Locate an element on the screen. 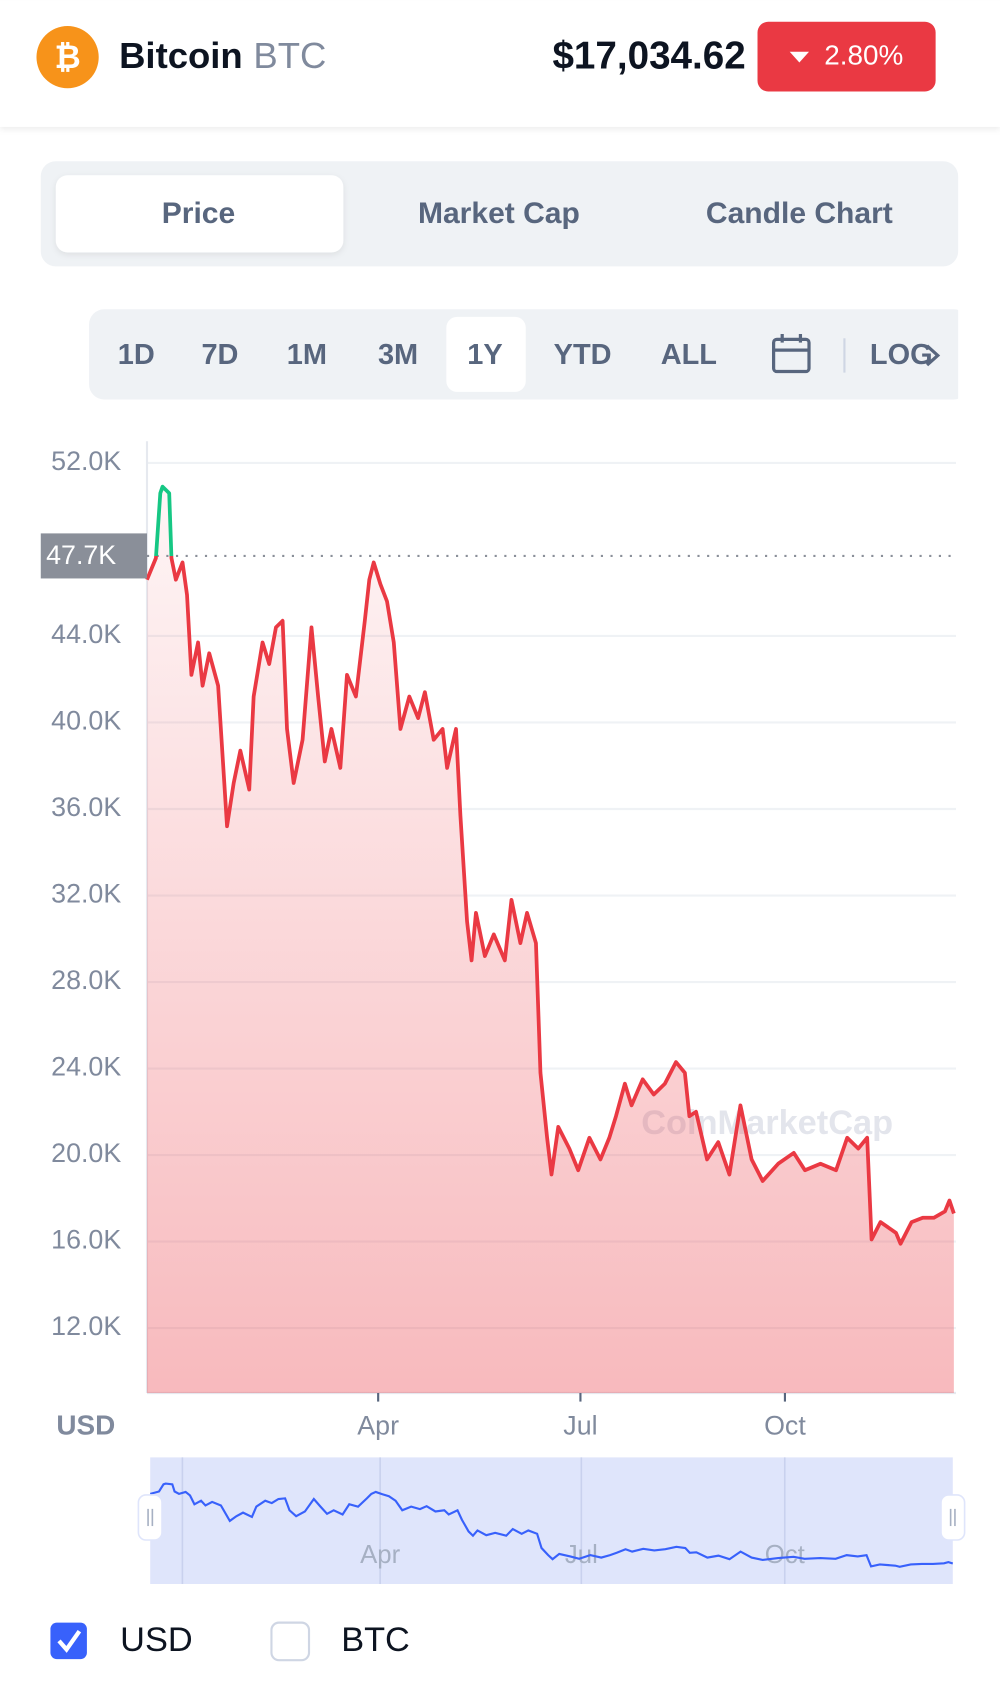 This screenshot has height=1683, width=1000. range-label: 1Y is located at coordinates (484, 355).